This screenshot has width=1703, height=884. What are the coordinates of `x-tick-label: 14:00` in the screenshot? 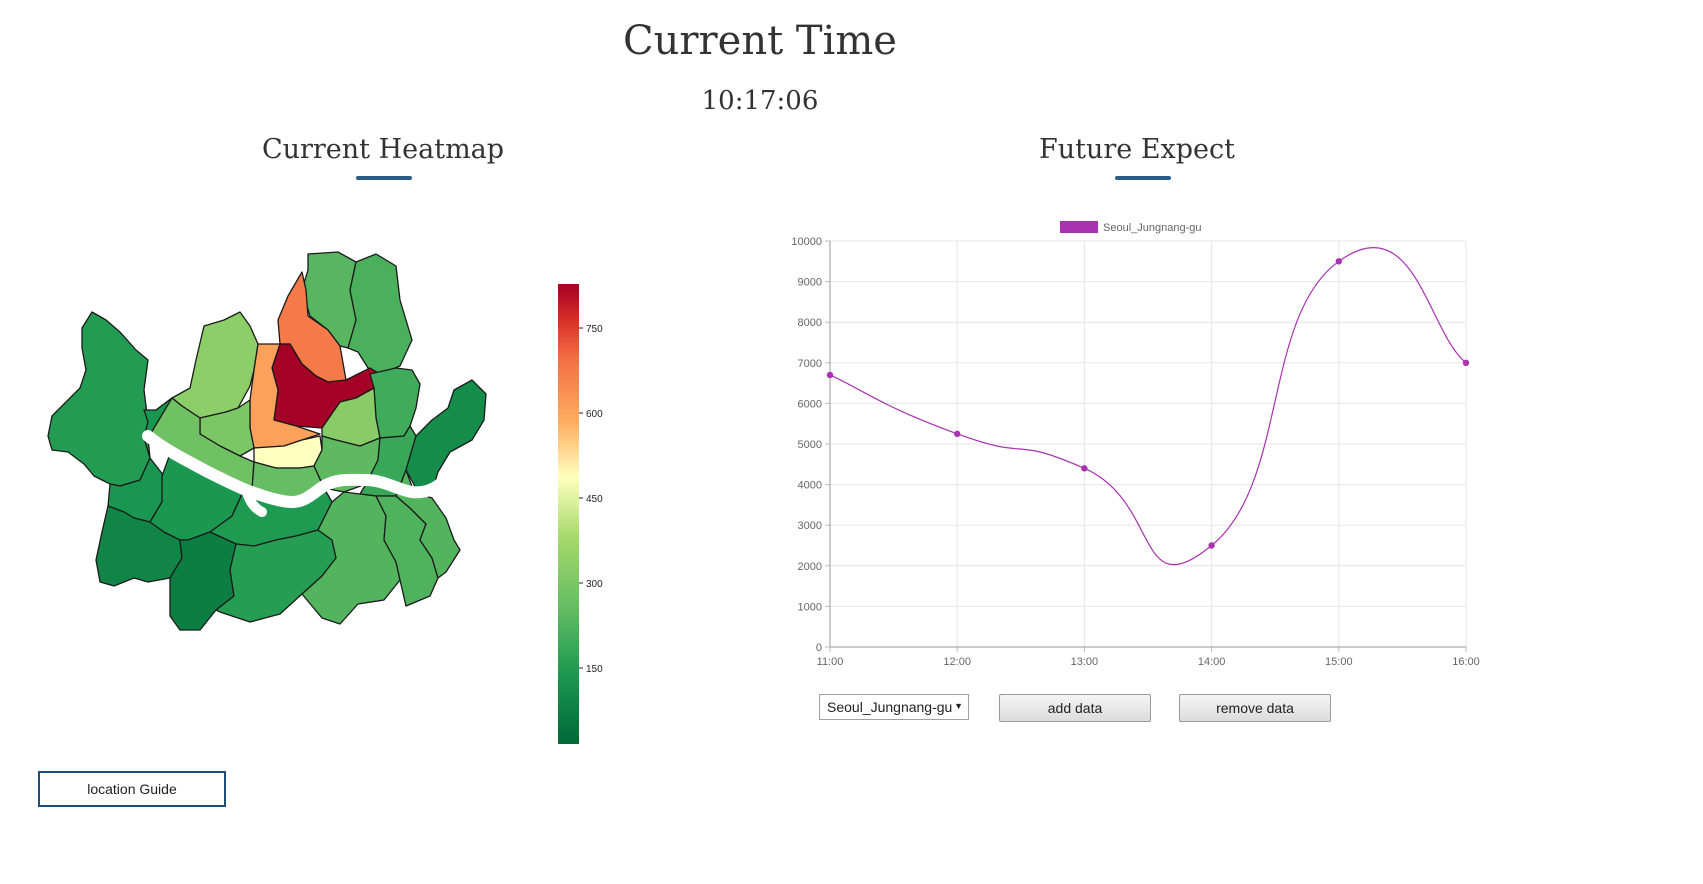 It's located at (1212, 662).